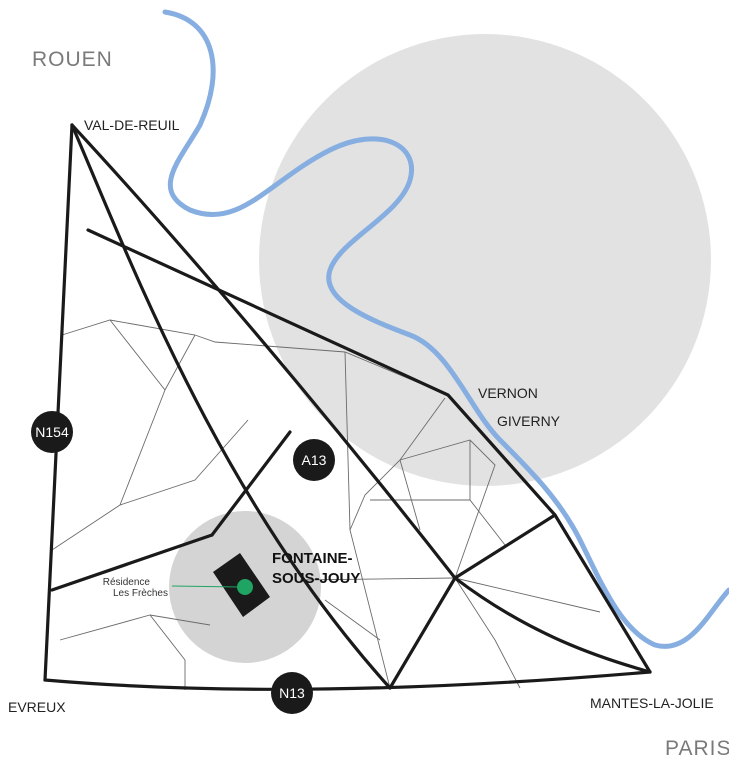  Describe the element at coordinates (697, 748) in the screenshot. I see `region-label-paris: PARIS` at that location.